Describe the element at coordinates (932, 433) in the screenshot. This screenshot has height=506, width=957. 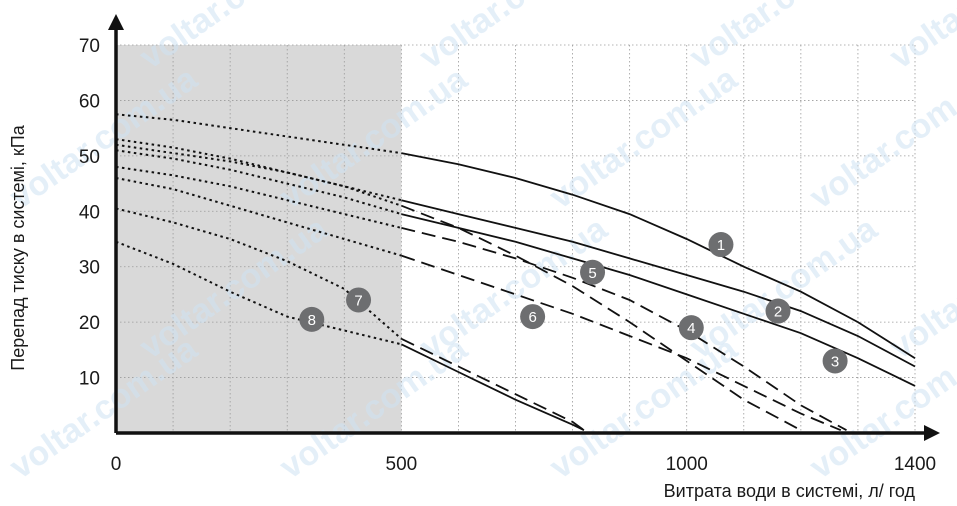
I see `x-axis-arrow` at that location.